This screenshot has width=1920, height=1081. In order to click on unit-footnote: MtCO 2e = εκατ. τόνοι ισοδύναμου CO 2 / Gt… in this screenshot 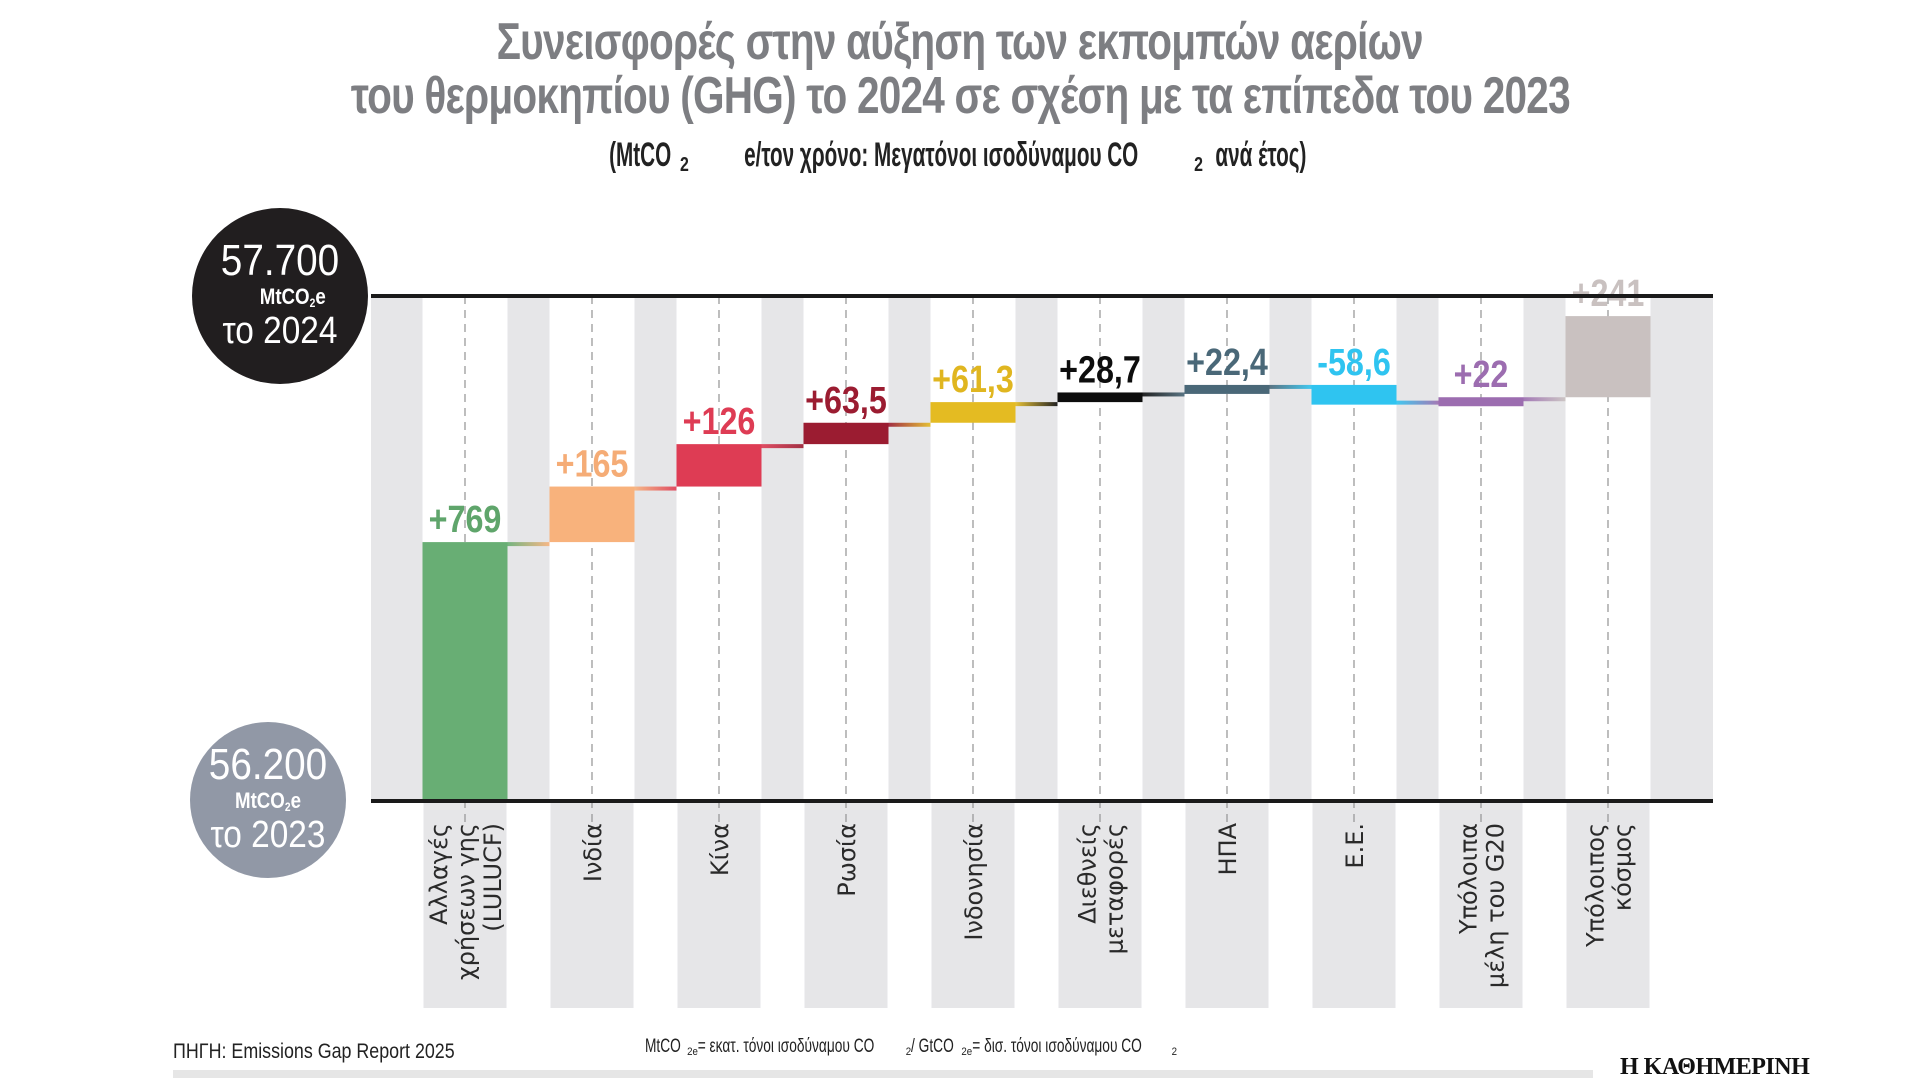, I will do `click(958, 1047)`.